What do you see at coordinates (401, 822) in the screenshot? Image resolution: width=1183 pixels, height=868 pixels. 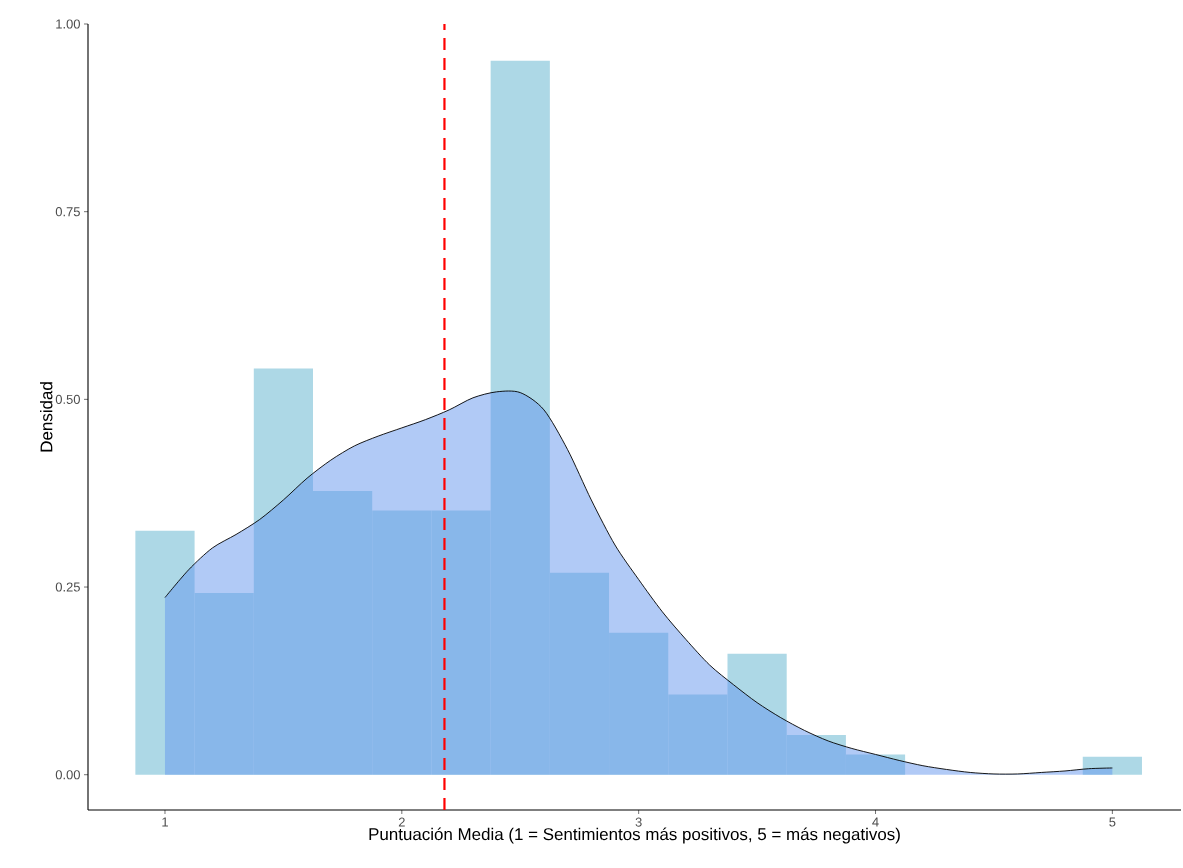 I see `x-tick-label: 2` at bounding box center [401, 822].